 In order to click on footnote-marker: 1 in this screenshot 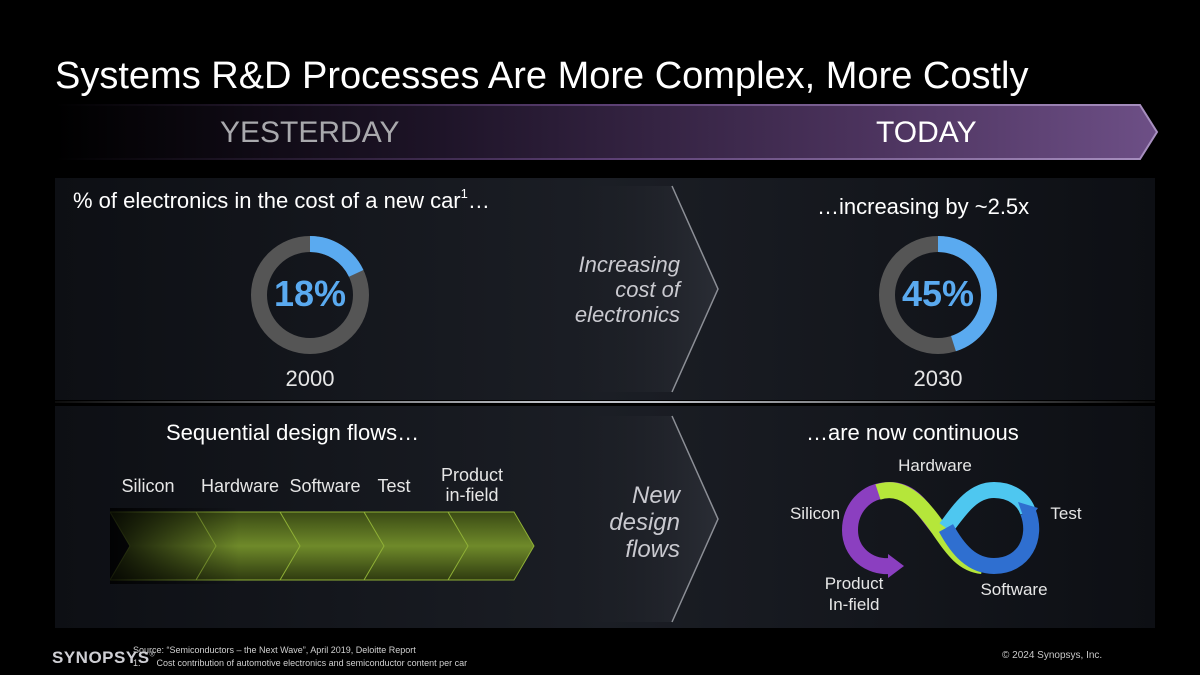, I will do `click(464, 193)`.